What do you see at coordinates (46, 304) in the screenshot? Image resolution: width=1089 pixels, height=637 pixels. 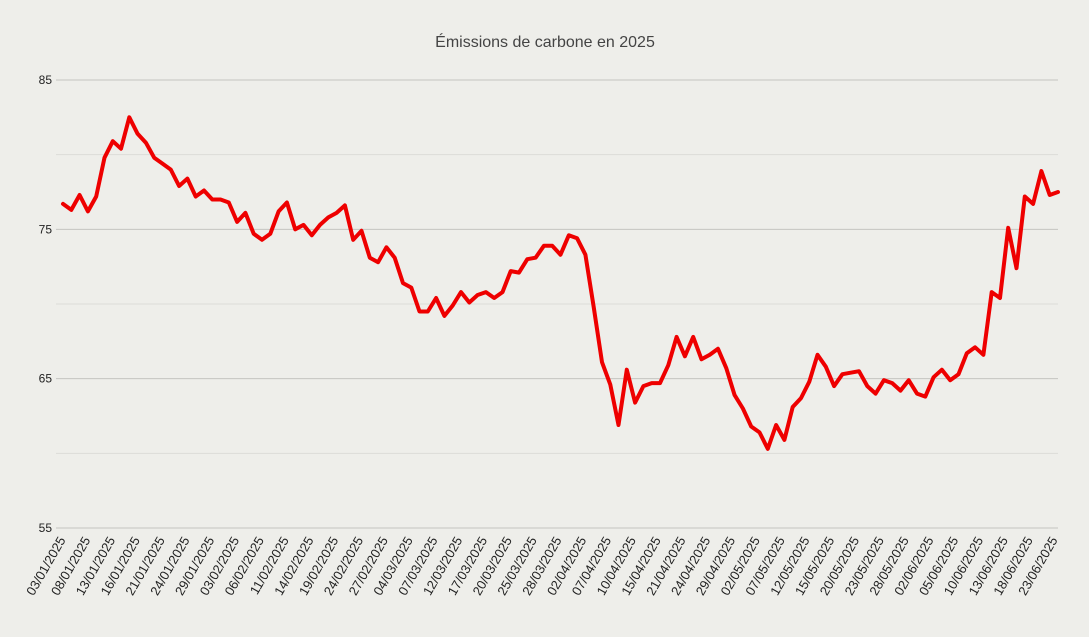 I see `y-axis-ticks: 55 65 75 85` at bounding box center [46, 304].